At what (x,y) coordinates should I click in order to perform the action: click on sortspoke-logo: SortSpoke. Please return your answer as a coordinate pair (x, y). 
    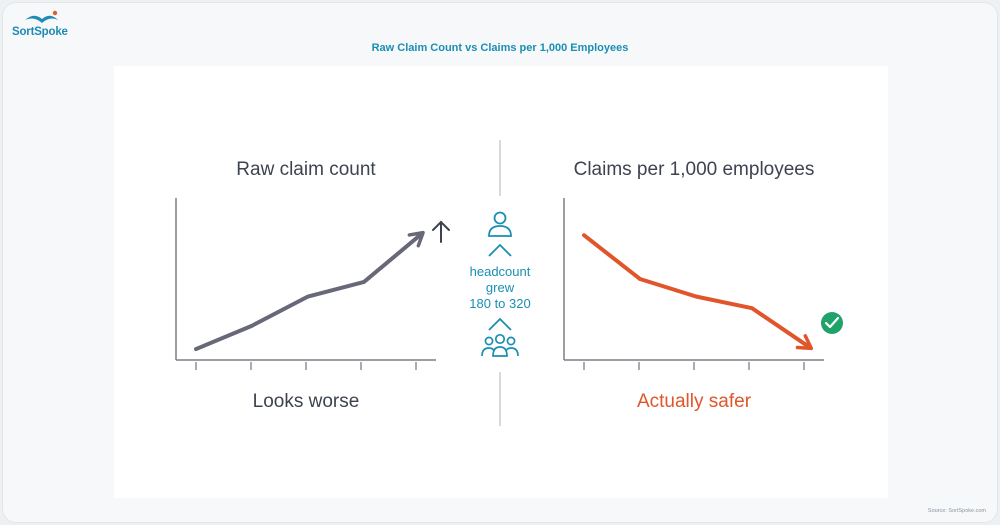
    Looking at the image, I should click on (43, 25).